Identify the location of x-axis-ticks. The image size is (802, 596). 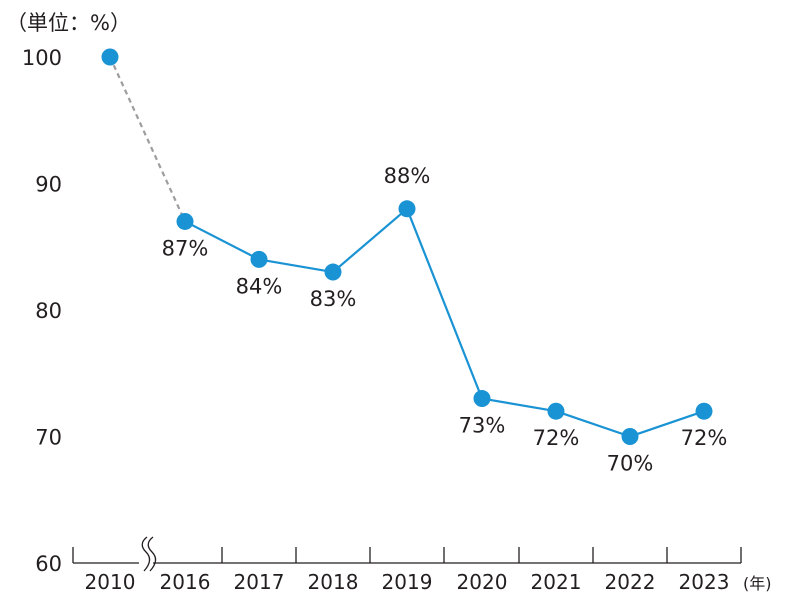
(407, 555).